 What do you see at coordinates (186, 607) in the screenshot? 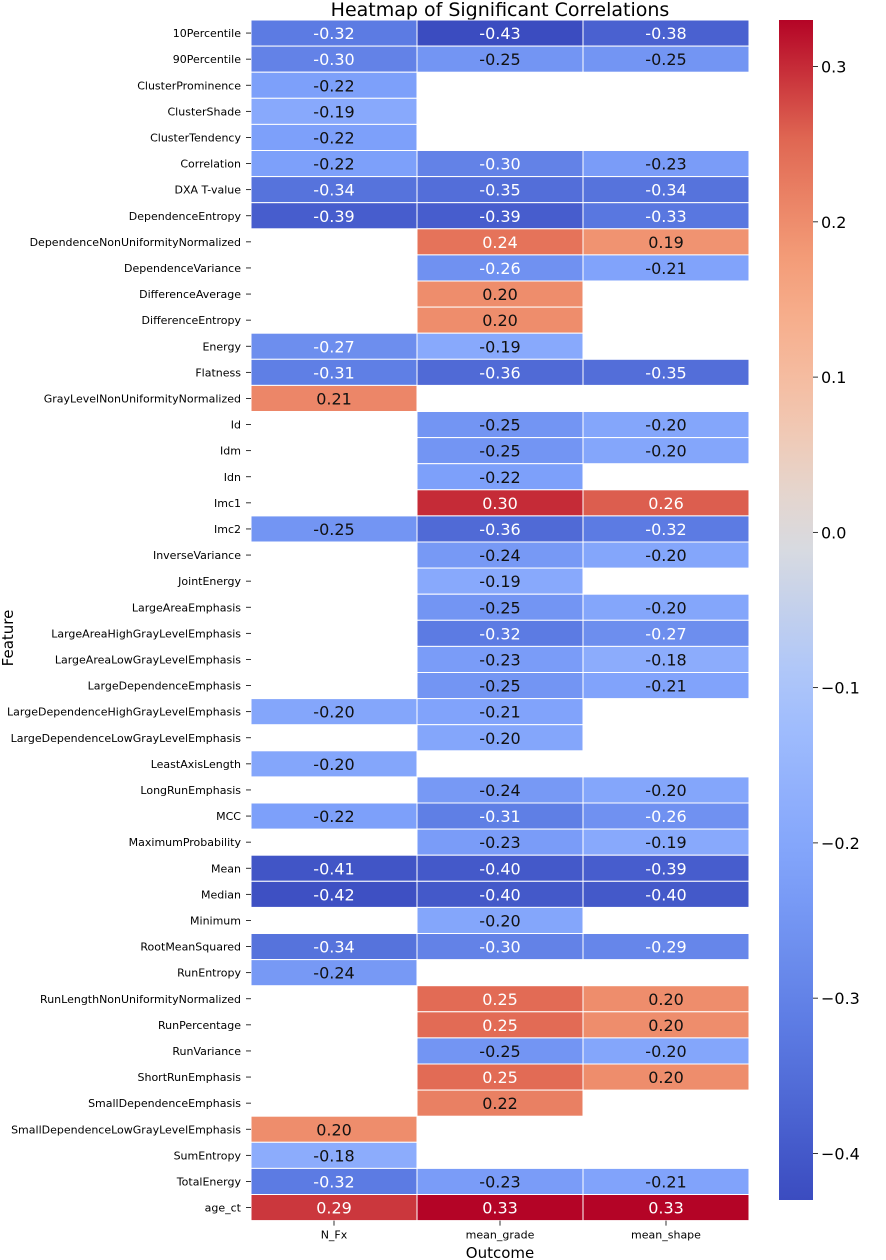
I see `row-label: LargeAreaEmphasis` at bounding box center [186, 607].